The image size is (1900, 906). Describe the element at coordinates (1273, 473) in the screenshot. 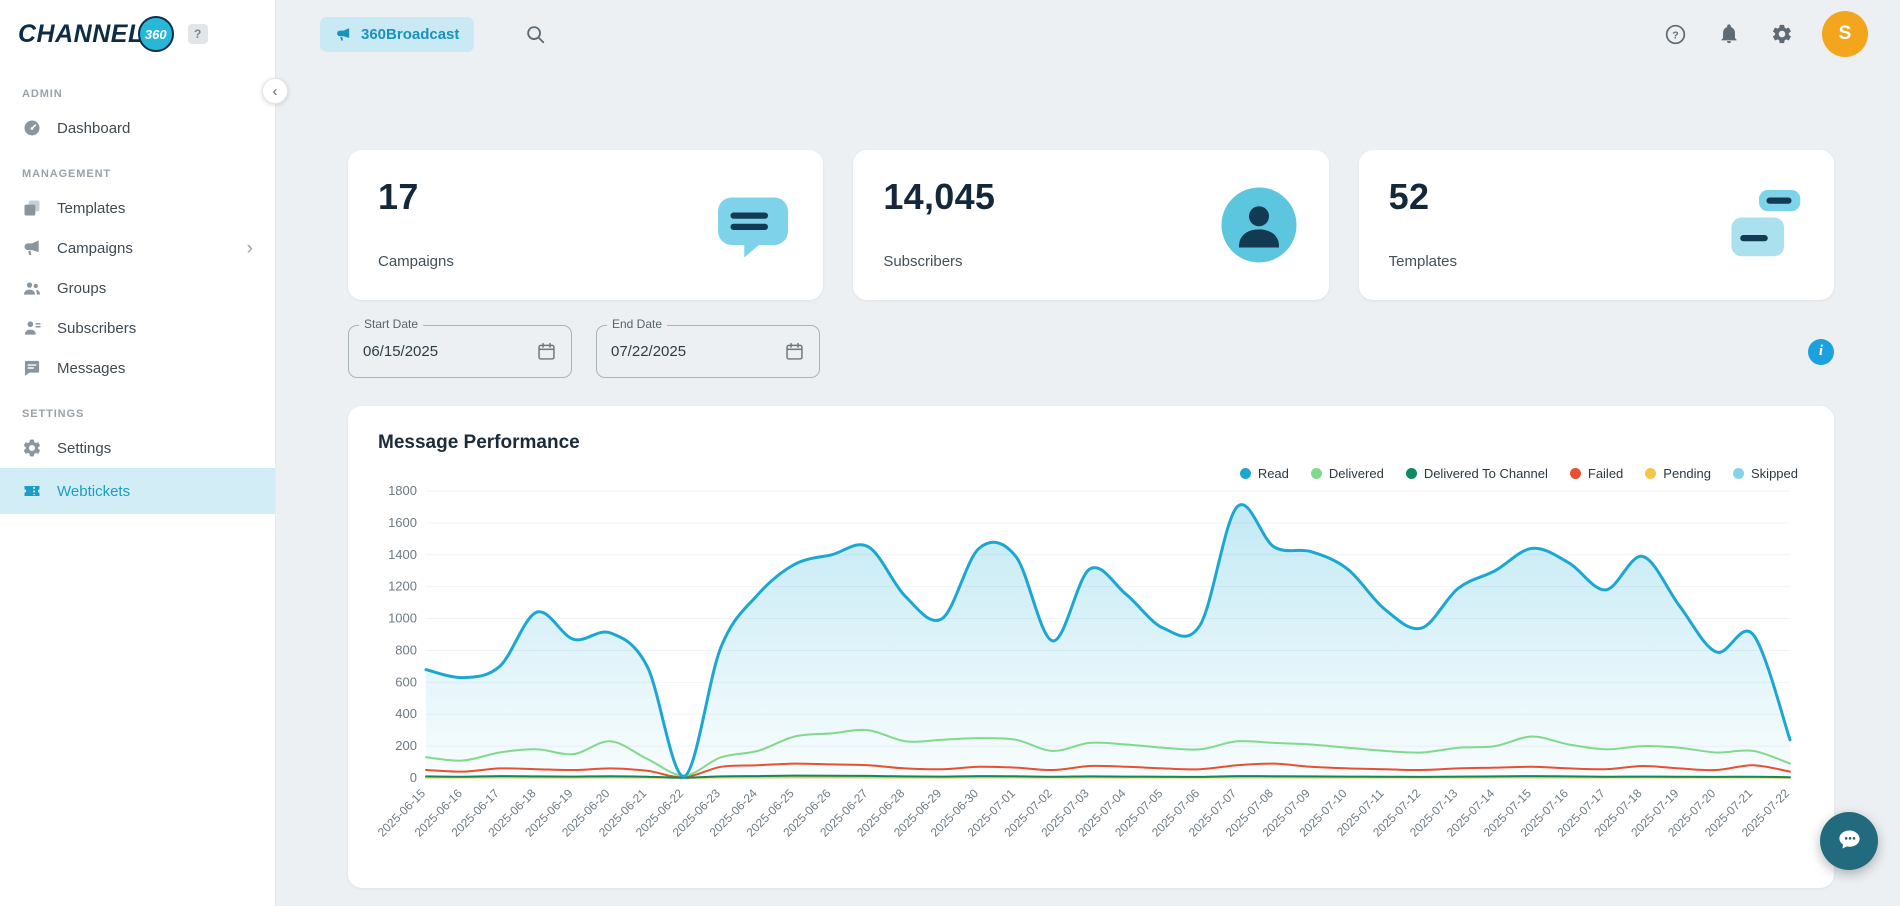

I see `legend-label: Read` at that location.